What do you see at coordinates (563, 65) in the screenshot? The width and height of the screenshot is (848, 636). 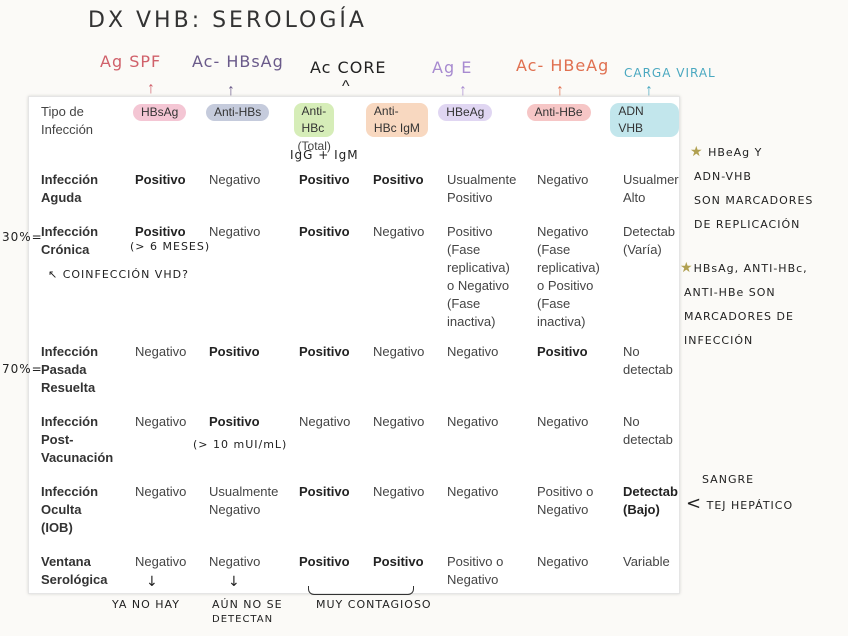 I see `label-ac-hbeag: Ac- HBeAg` at bounding box center [563, 65].